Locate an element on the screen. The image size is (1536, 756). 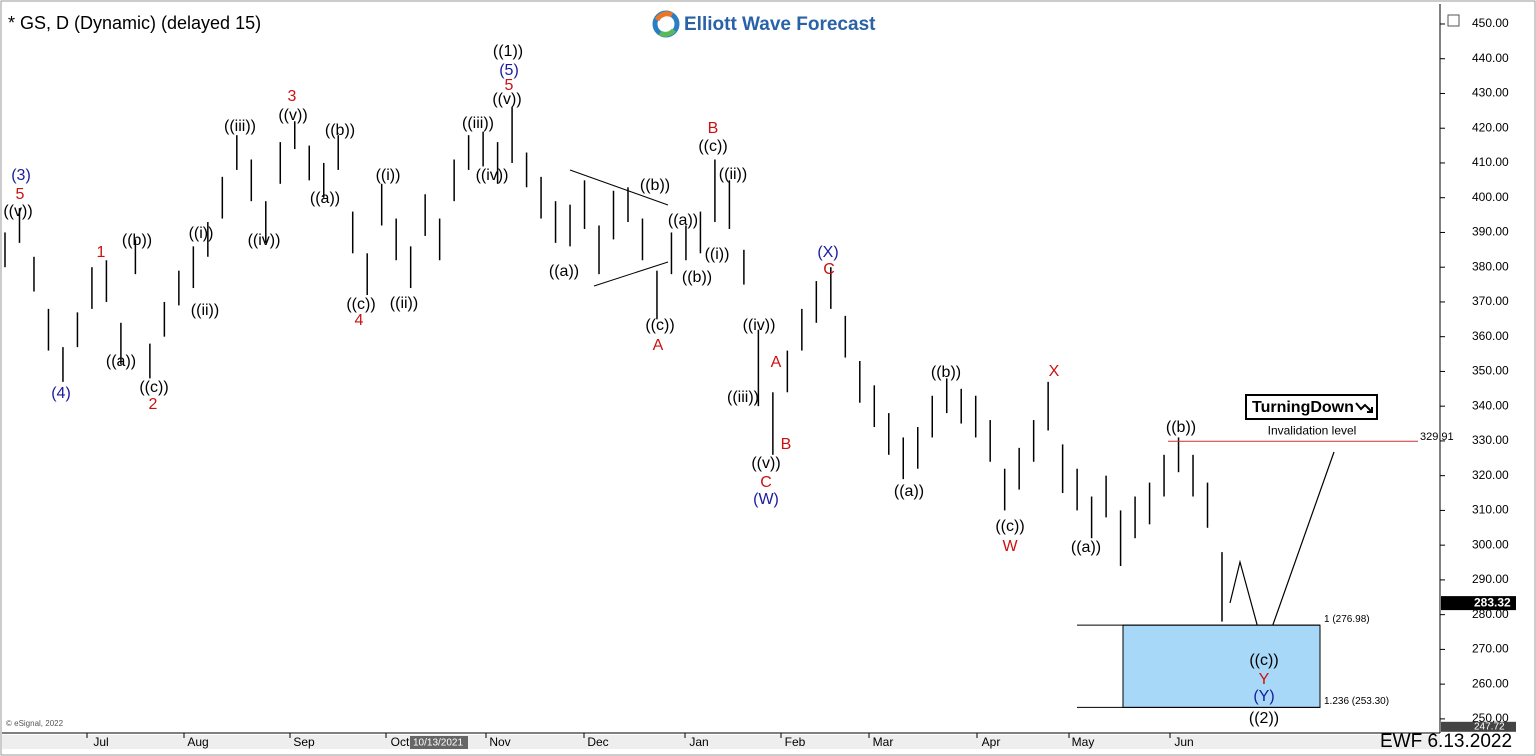
copyright: © eSignal, 2022 is located at coordinates (35, 723).